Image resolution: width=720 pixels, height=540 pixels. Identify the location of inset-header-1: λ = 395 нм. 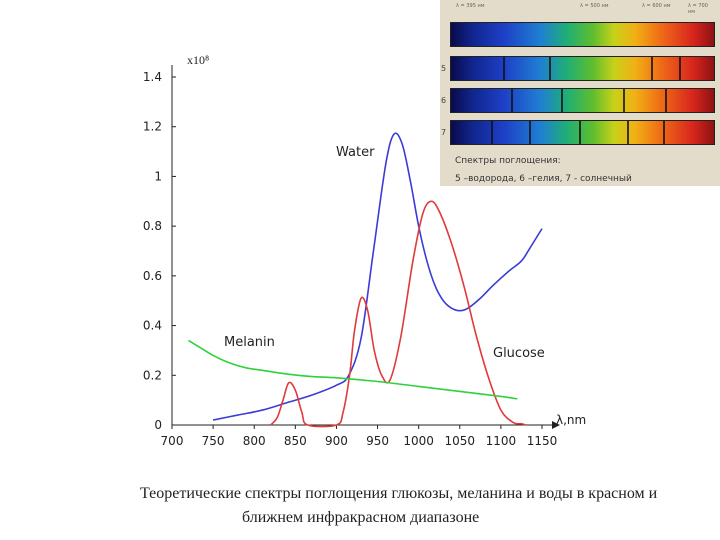
(470, 6).